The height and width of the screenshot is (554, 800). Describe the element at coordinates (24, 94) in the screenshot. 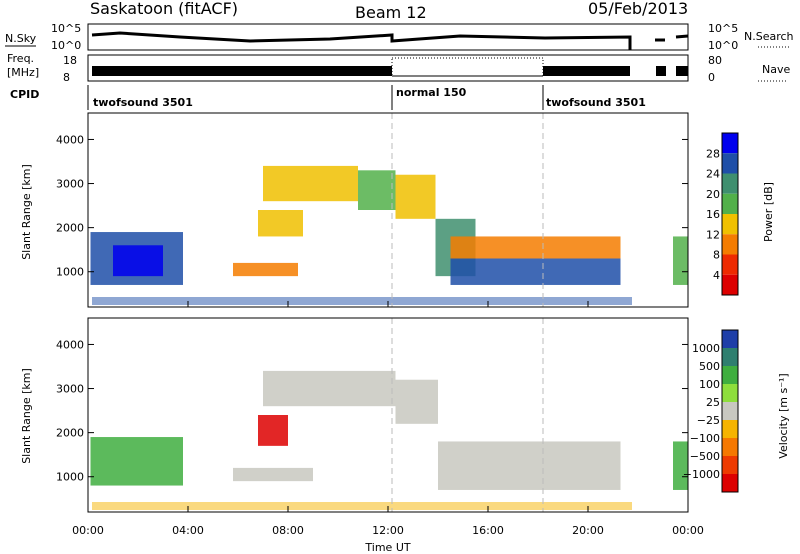

I see `cpid-label: CPID` at that location.